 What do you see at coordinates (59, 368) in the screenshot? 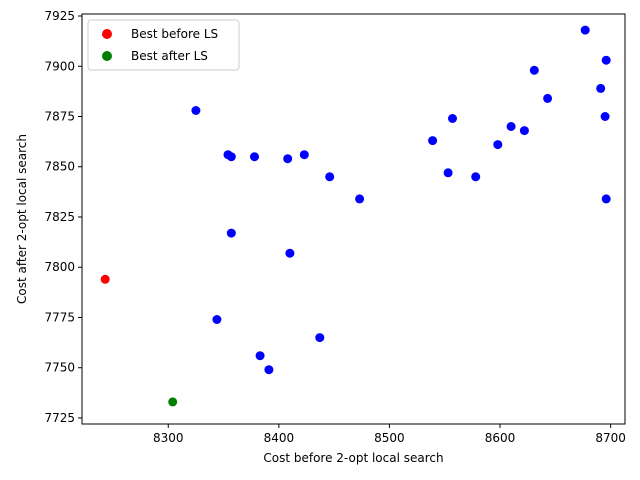
I see `y-tick-label-1: 7750` at bounding box center [59, 368].